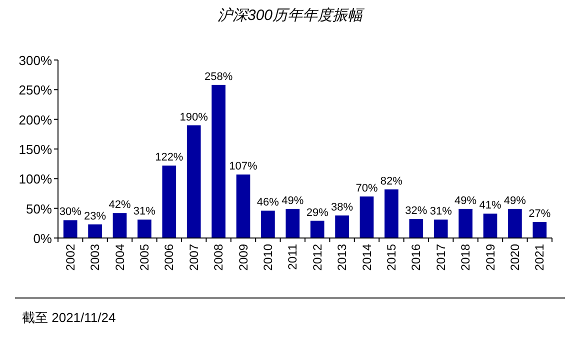  What do you see at coordinates (539, 257) in the screenshot?
I see `x-tick-label: 2021` at bounding box center [539, 257].